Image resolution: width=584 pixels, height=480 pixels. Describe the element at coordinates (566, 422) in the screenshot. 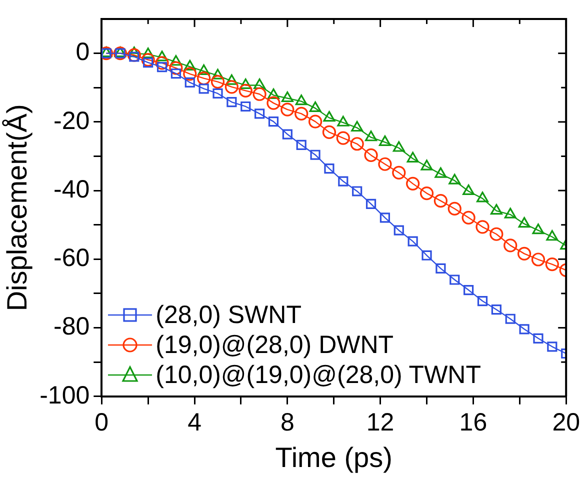

I see `x-tick-label: 20` at that location.